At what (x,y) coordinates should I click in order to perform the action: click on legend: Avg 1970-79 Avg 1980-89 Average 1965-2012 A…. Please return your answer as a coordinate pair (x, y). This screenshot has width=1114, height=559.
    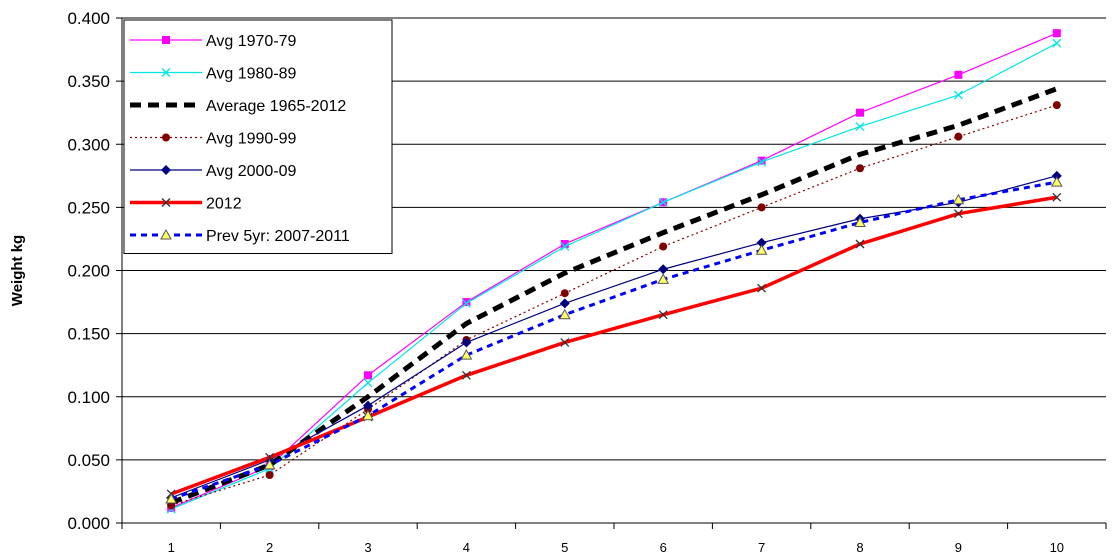
    Looking at the image, I should click on (258, 136).